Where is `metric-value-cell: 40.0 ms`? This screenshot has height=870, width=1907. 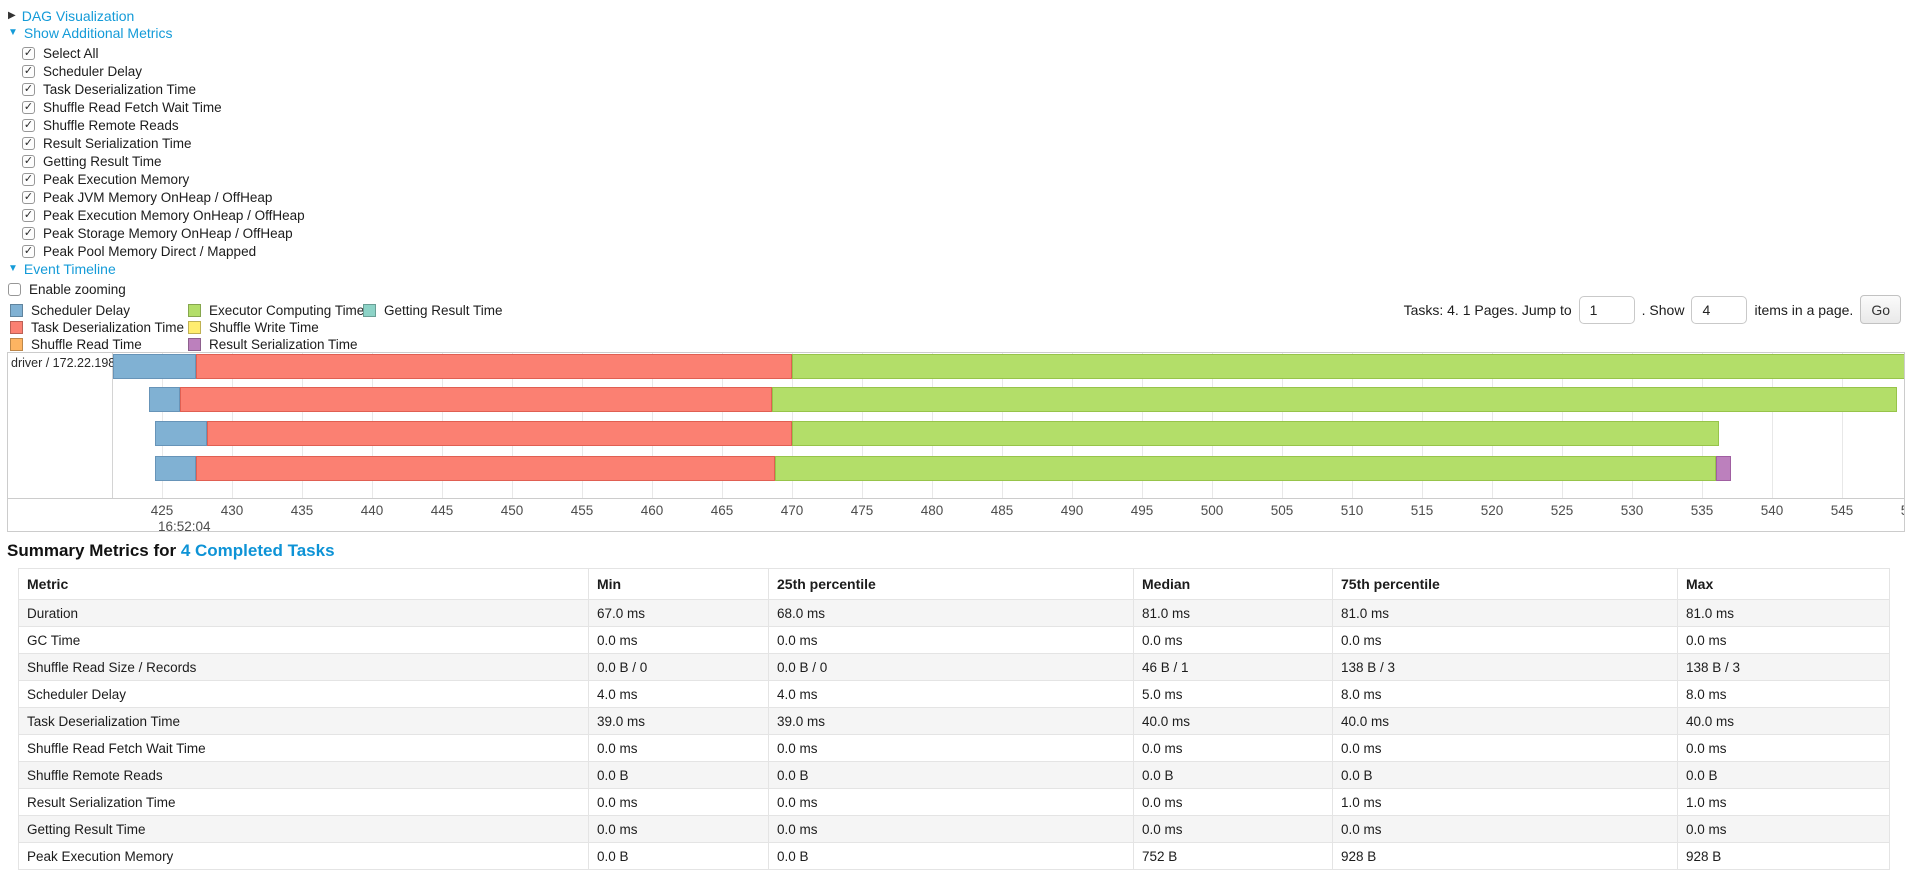
metric-value-cell: 40.0 ms is located at coordinates (1783, 721).